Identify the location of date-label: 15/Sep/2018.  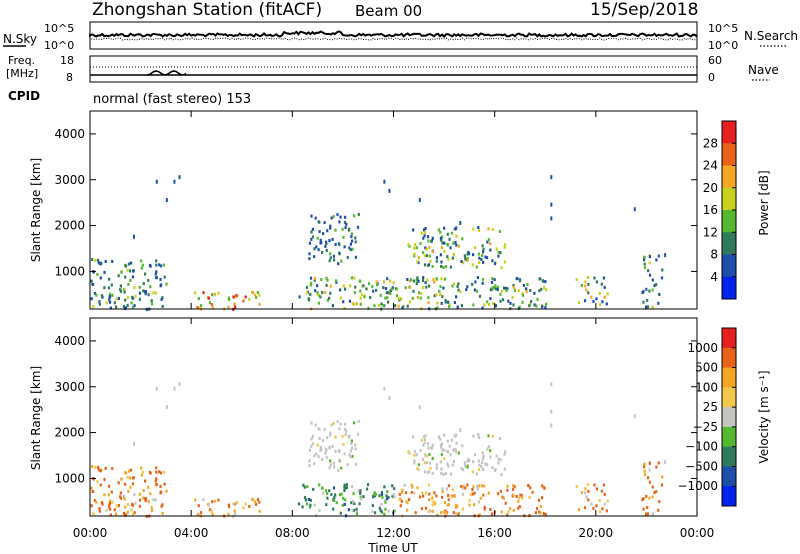
(644, 10).